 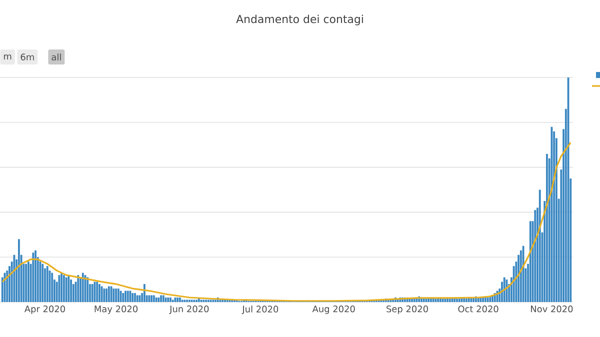 I want to click on x-tick-label: May 2020, so click(x=116, y=310).